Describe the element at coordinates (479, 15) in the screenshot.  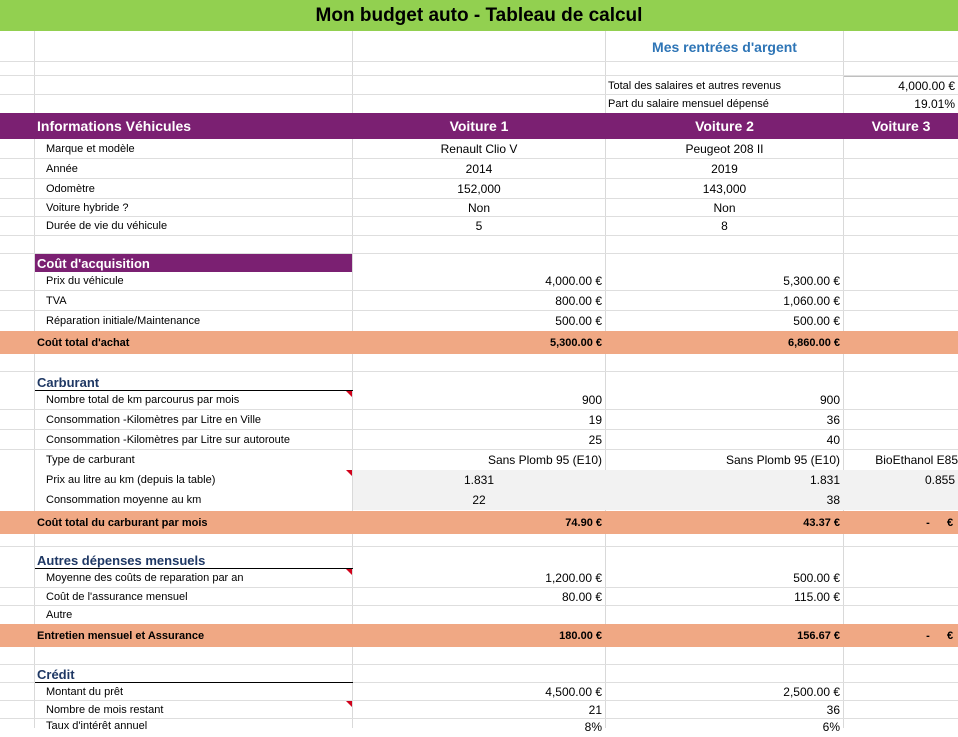
I see `title-banner: Mon budget auto - Tableau de calcul` at that location.